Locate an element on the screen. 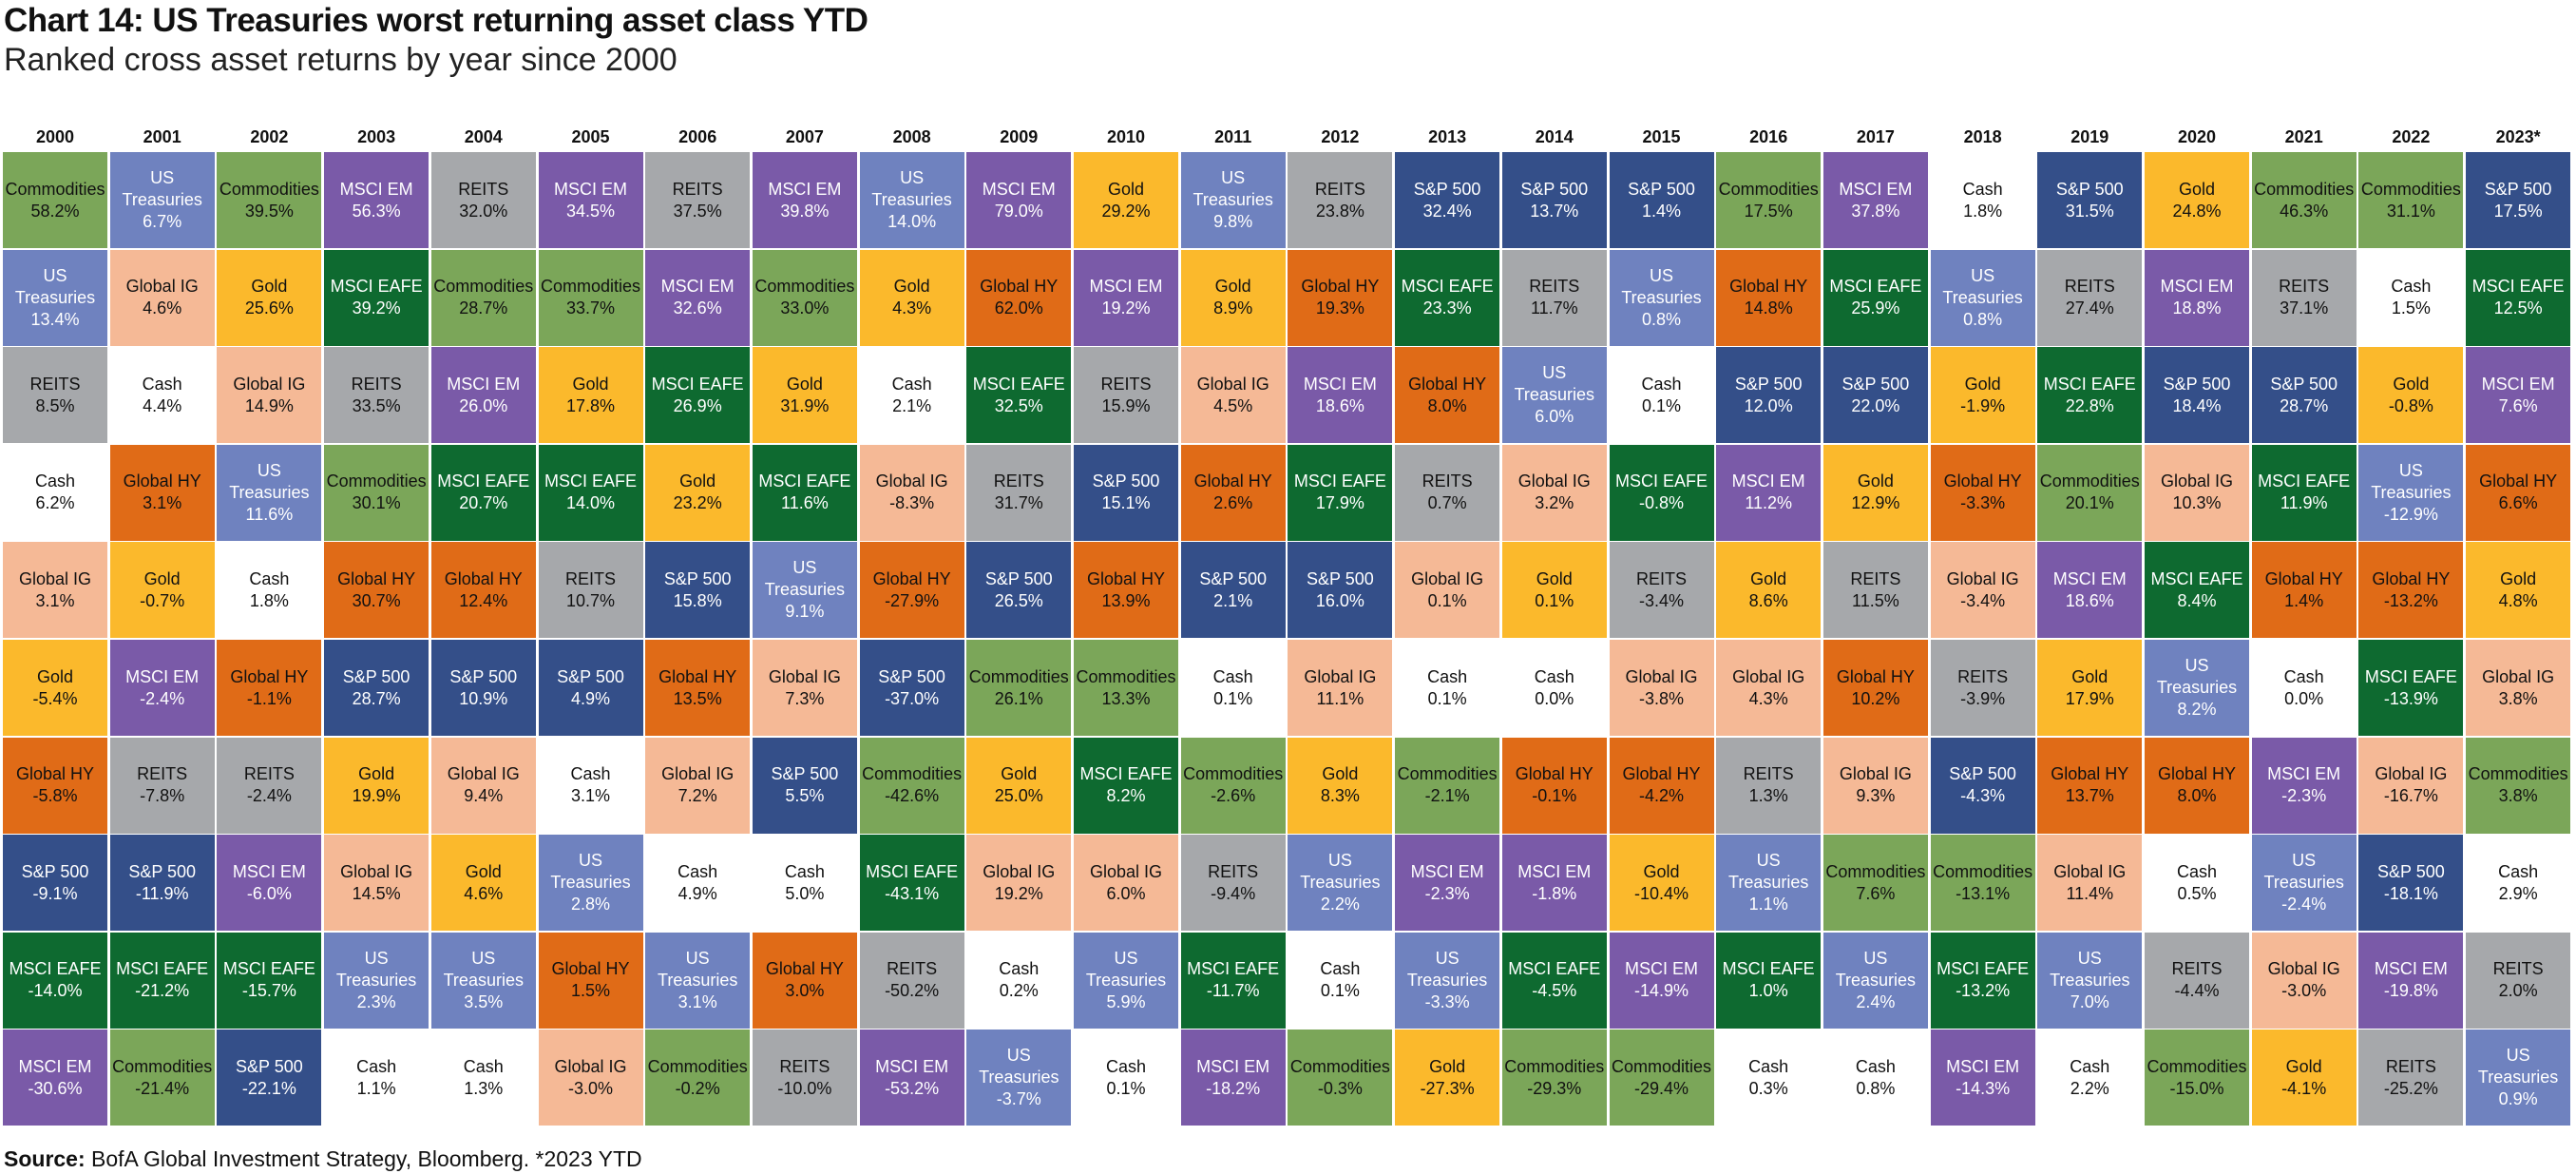 This screenshot has width=2576, height=1174. asset-cell: Cash 2.2% is located at coordinates (2090, 1078).